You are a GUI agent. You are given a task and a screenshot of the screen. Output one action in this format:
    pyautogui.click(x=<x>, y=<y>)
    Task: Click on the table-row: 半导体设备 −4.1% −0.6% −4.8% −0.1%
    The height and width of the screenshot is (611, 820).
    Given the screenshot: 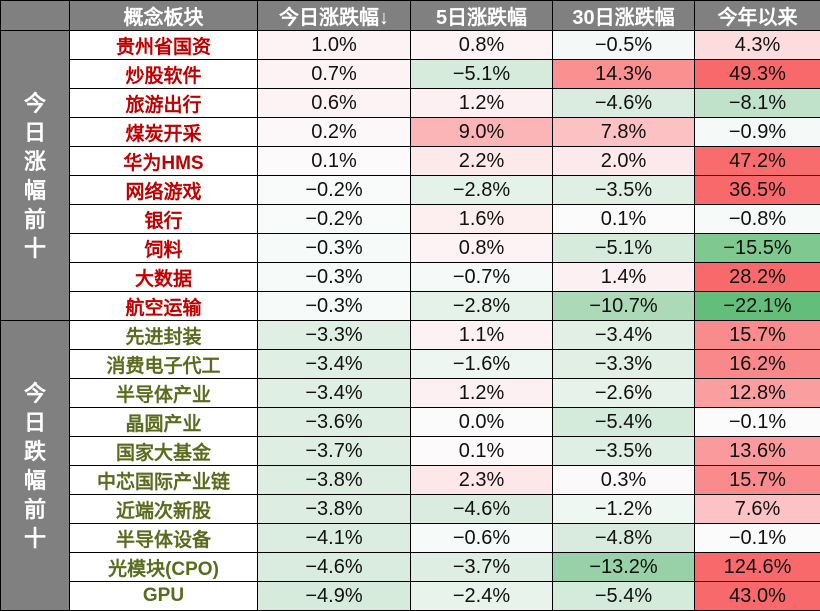 What is the action you would take?
    pyautogui.click(x=410, y=538)
    